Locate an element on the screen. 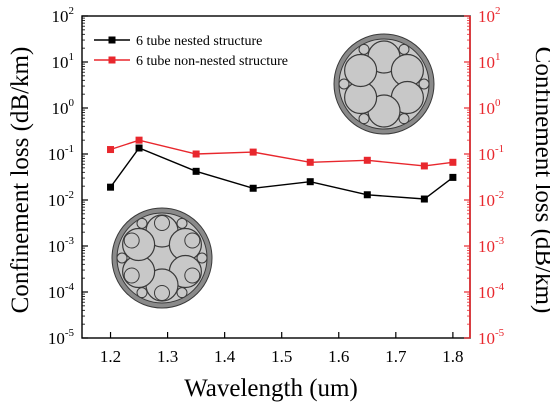  y-tick-label-right: 10⁻² is located at coordinates (491, 199).